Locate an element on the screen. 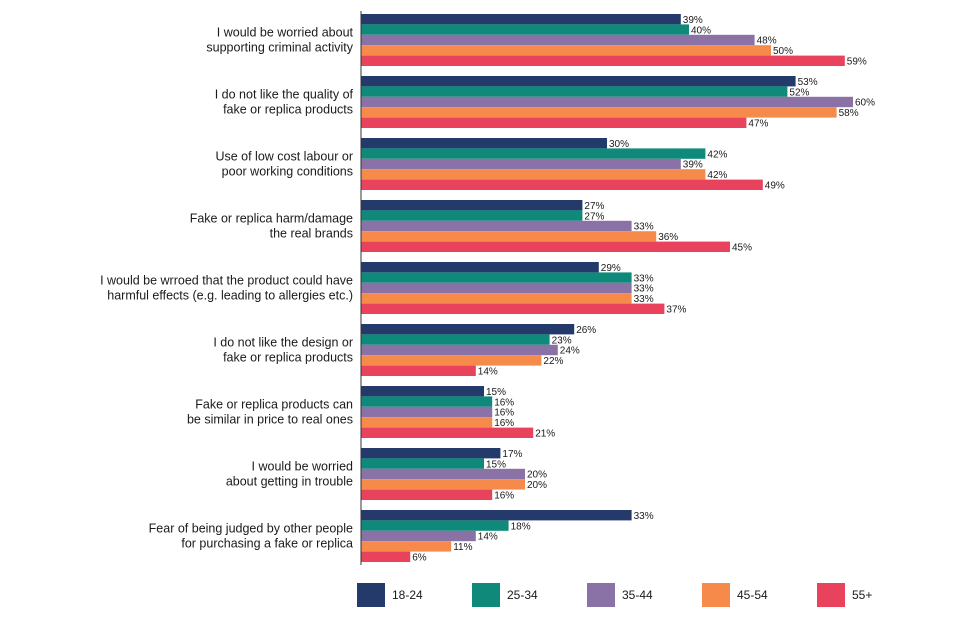 This screenshot has width=960, height=640. bar-55+-3 is located at coordinates (562, 184).